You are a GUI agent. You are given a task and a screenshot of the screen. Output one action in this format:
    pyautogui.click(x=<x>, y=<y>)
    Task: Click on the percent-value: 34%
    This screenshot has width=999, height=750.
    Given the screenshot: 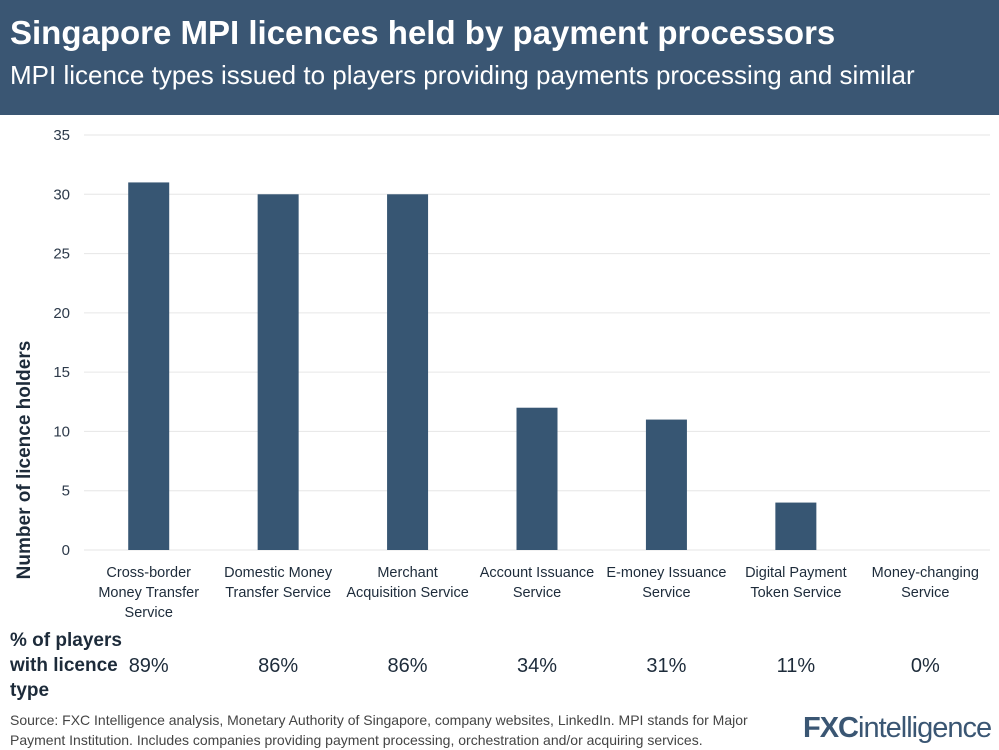 What is the action you would take?
    pyautogui.click(x=537, y=666)
    